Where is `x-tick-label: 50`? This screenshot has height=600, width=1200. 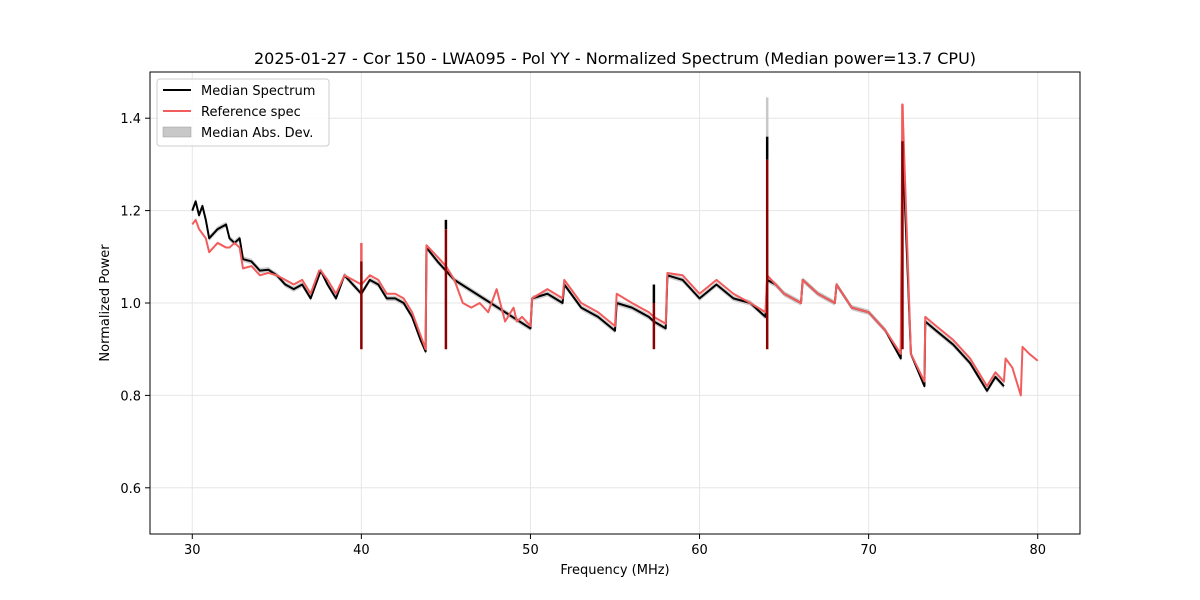
x-tick-label: 50 is located at coordinates (530, 550).